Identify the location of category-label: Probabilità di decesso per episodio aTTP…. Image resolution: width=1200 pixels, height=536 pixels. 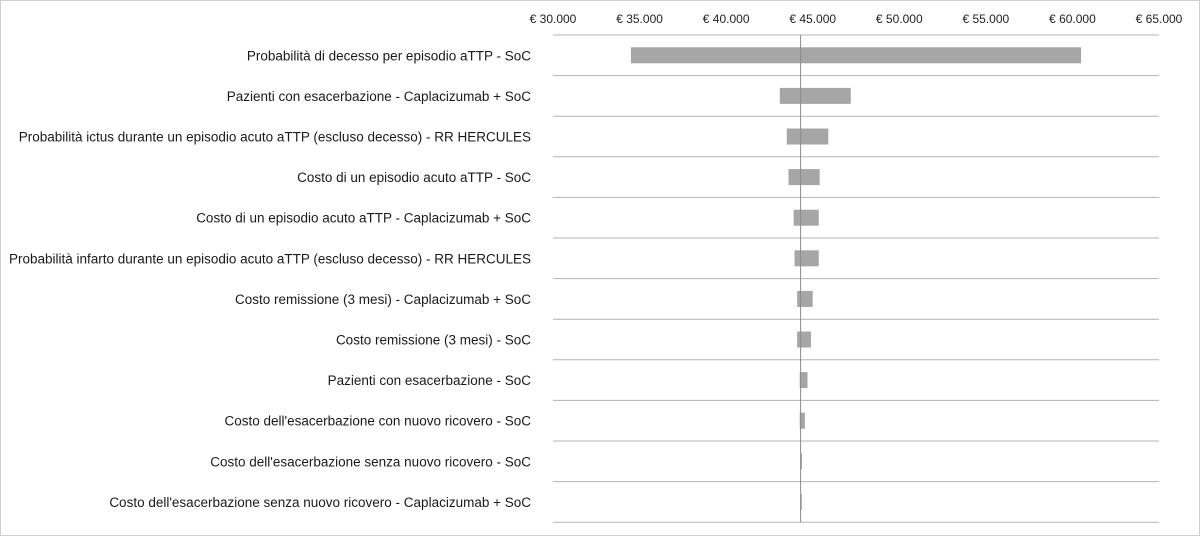
(389, 55).